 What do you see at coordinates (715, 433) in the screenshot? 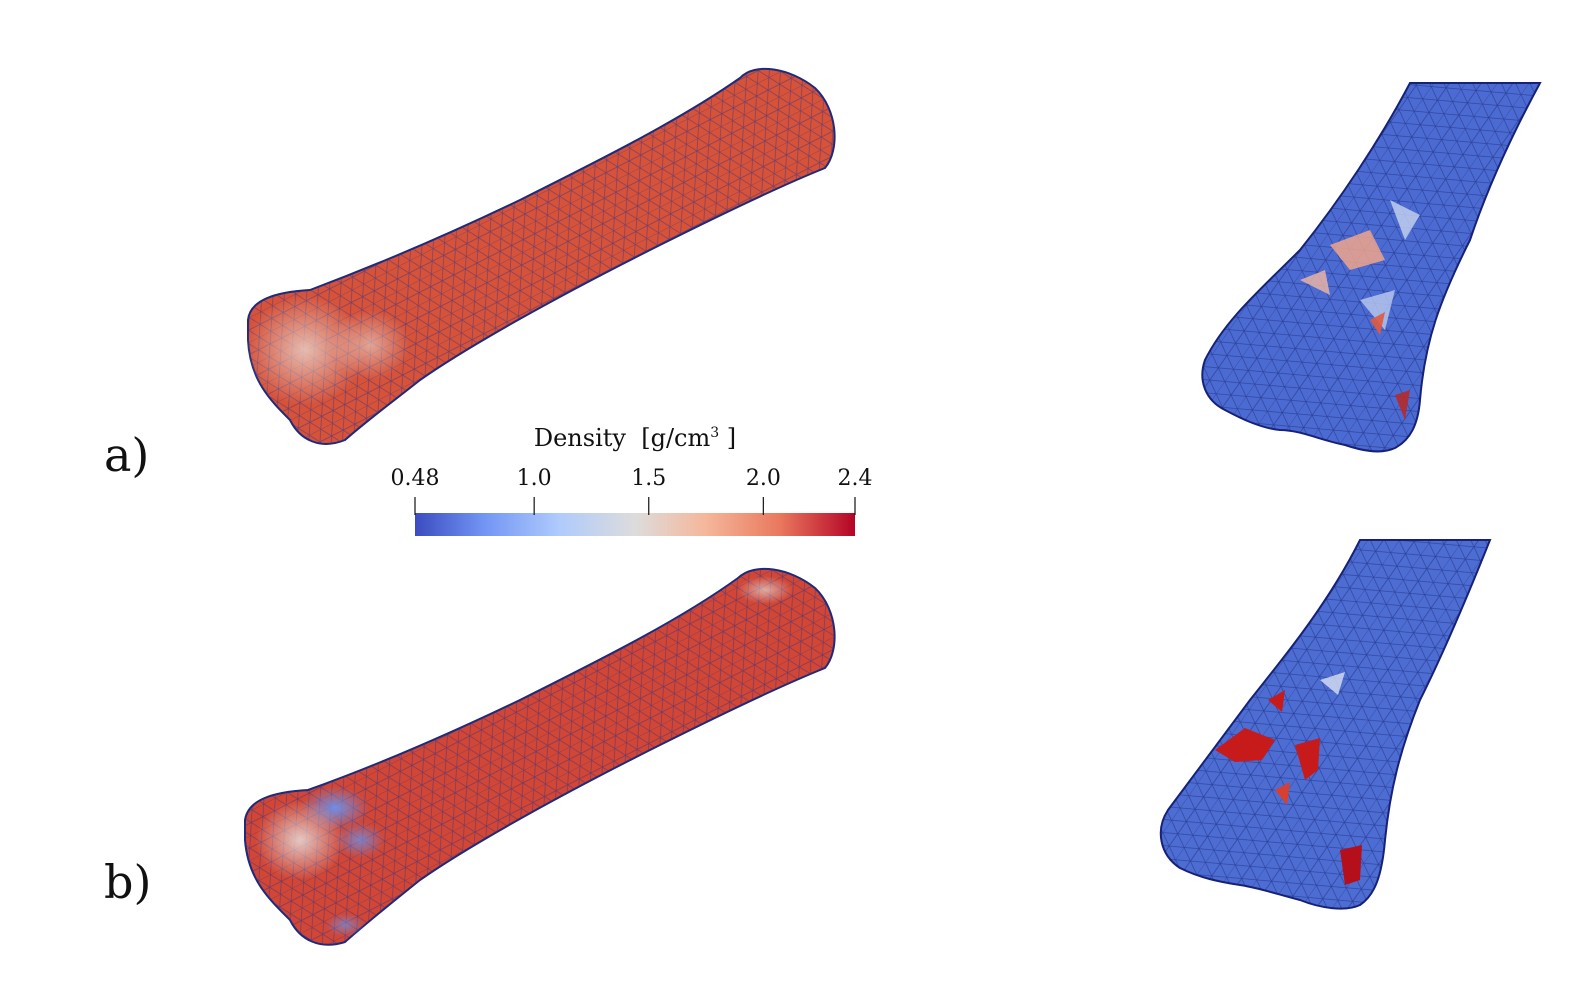
I see `colorbar-unit-exponent: 3` at bounding box center [715, 433].